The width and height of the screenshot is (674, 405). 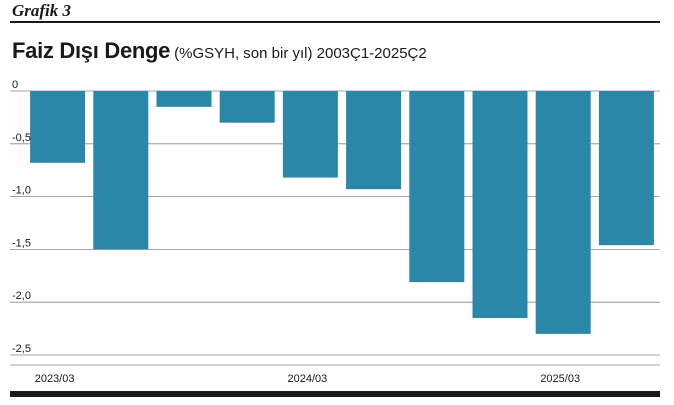 I want to click on chart-title: Faiz Dışı Denge, so click(x=91, y=50).